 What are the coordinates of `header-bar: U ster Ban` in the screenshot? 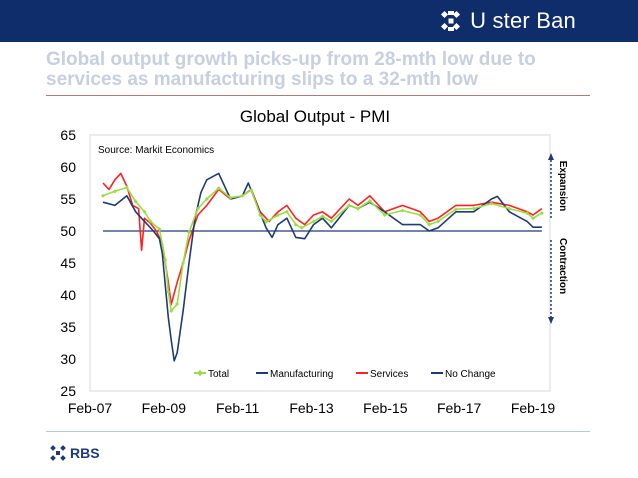 It's located at (319, 21).